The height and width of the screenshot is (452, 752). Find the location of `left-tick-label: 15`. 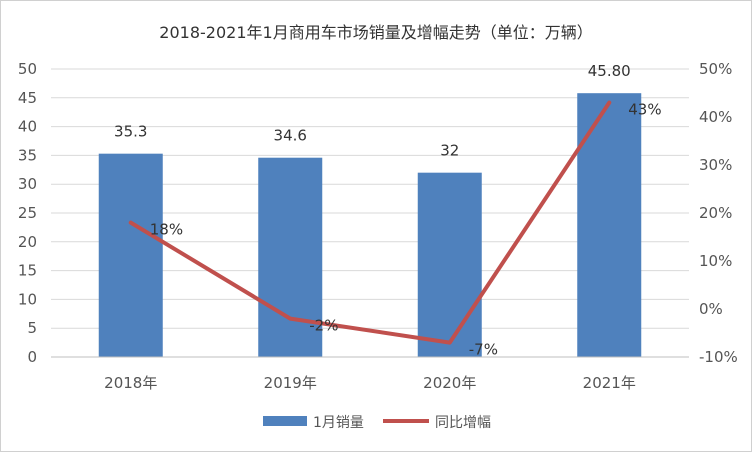

left-tick-label: 15 is located at coordinates (27, 271).